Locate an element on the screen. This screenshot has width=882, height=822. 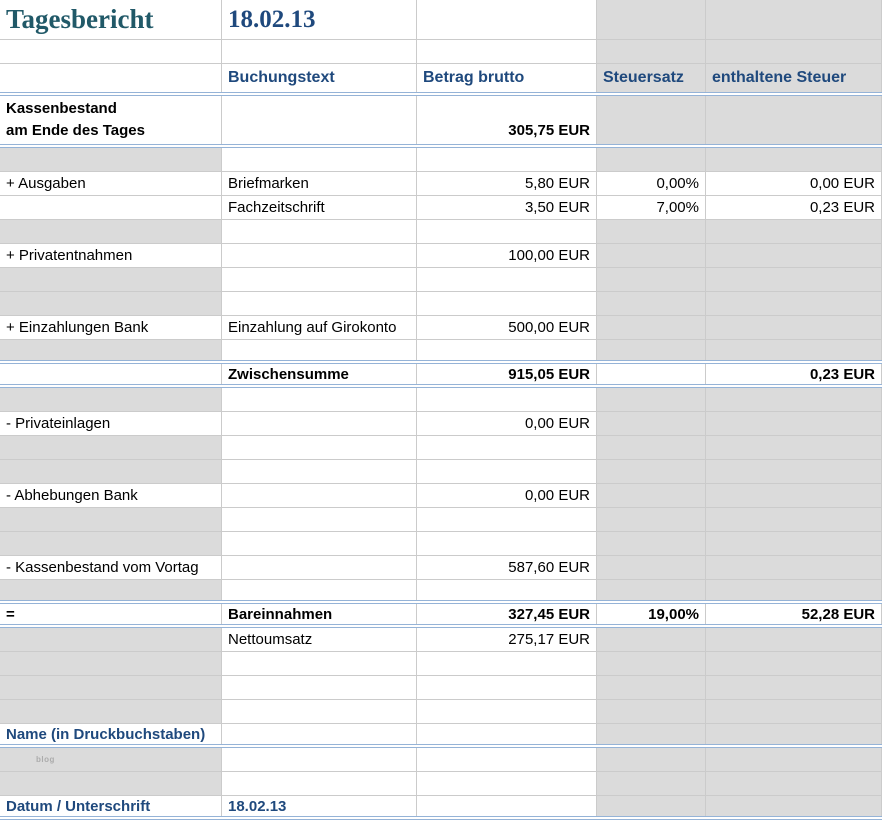
table-cell: Kassenbestand am Ende des Tages is located at coordinates (111, 120).